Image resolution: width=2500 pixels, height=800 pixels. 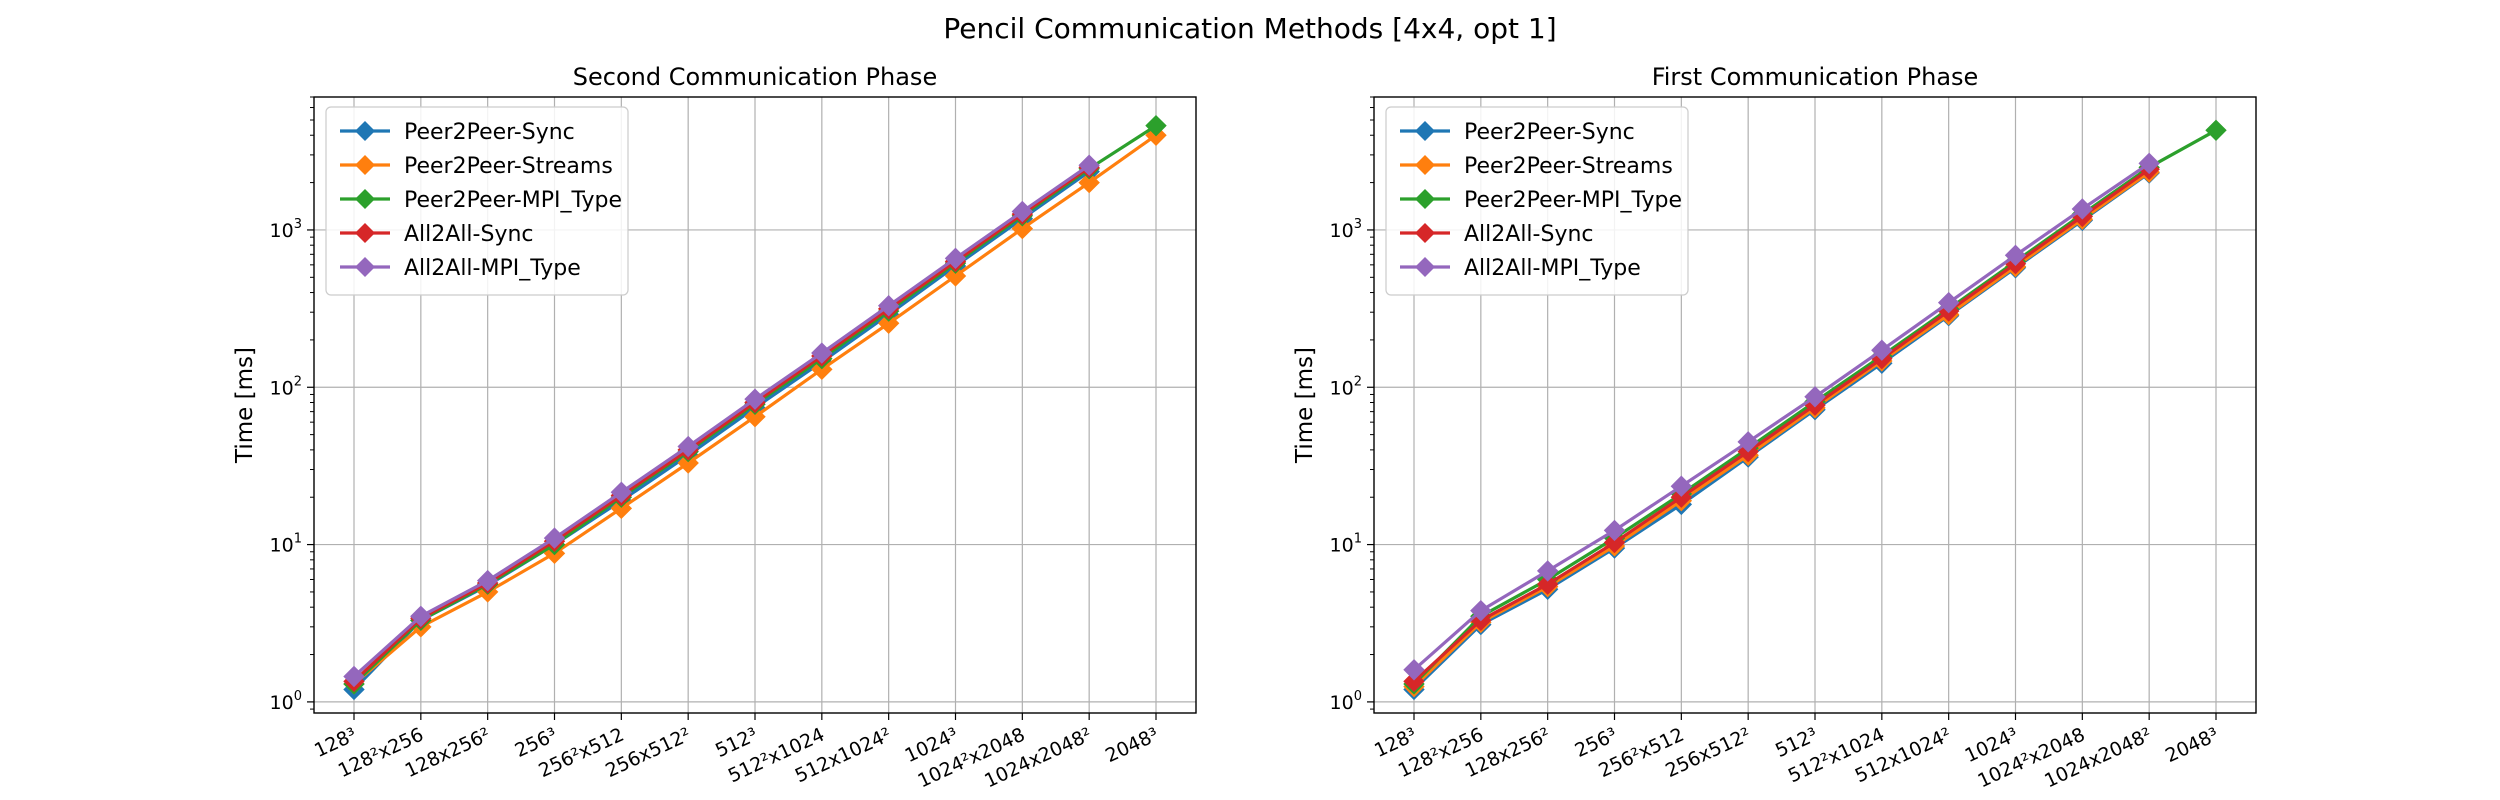 I want to click on chart-title: First Communication Phase, so click(x=1815, y=77).